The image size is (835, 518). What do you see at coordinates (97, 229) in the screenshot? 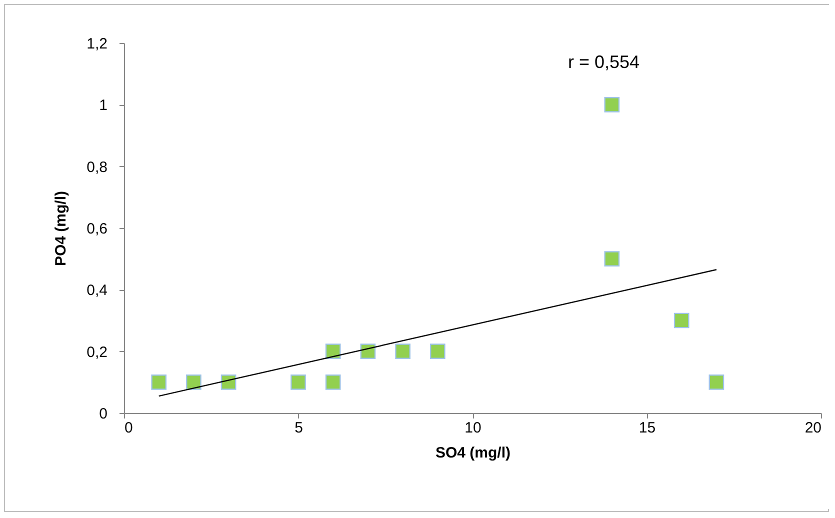
I see `y-tick-label: 0,6` at bounding box center [97, 229].